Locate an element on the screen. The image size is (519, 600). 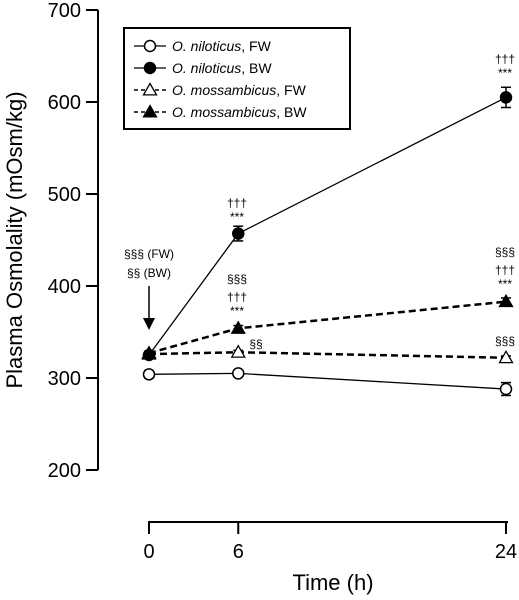
t6-bw-mos-star: *** is located at coordinates (237, 311).